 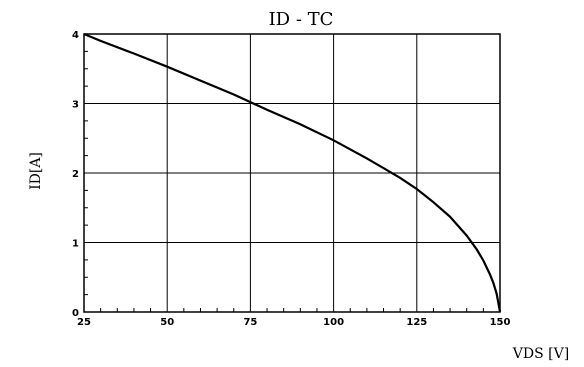 I want to click on x-tick-label: 125, so click(x=416, y=322).